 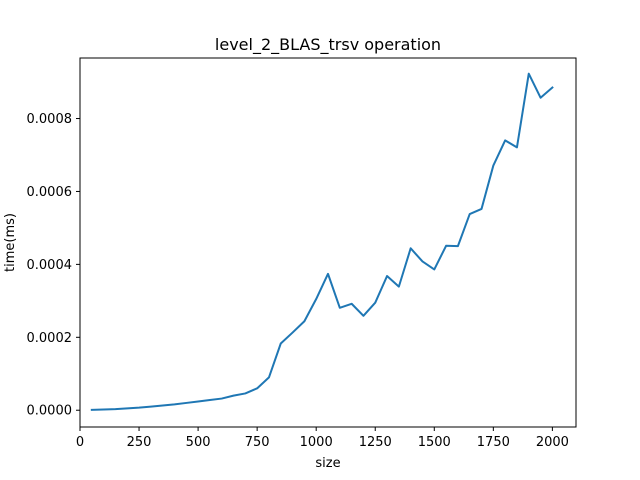 What do you see at coordinates (327, 463) in the screenshot?
I see `x-axis-label: size` at bounding box center [327, 463].